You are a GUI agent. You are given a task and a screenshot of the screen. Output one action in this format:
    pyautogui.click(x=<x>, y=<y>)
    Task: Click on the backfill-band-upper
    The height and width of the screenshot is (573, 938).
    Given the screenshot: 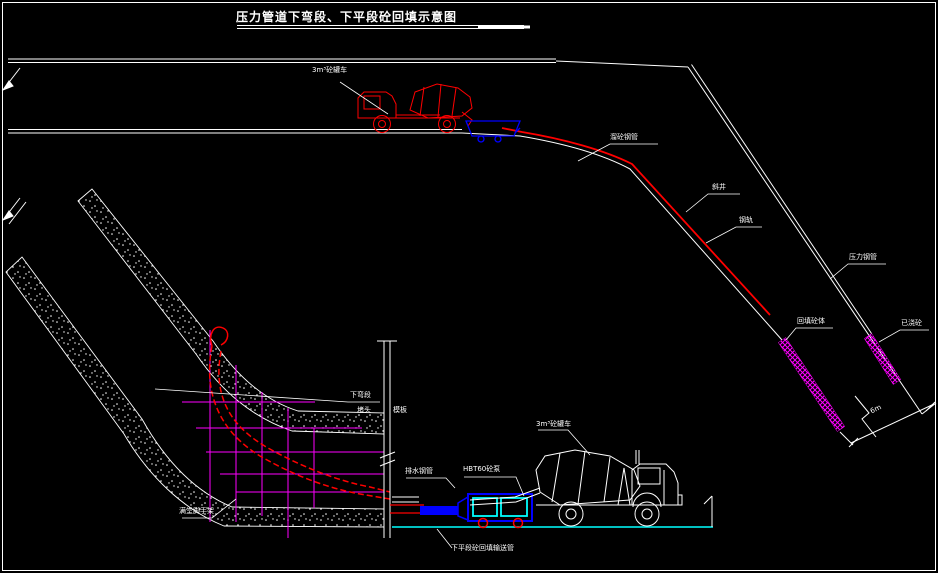 What is the action you would take?
    pyautogui.click(x=882, y=359)
    